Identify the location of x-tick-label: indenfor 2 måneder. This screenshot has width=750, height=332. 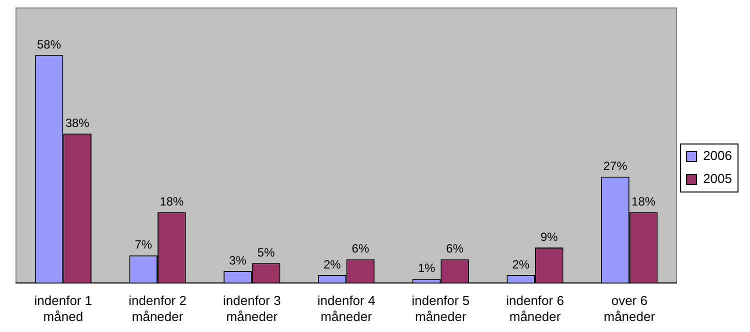
(157, 308).